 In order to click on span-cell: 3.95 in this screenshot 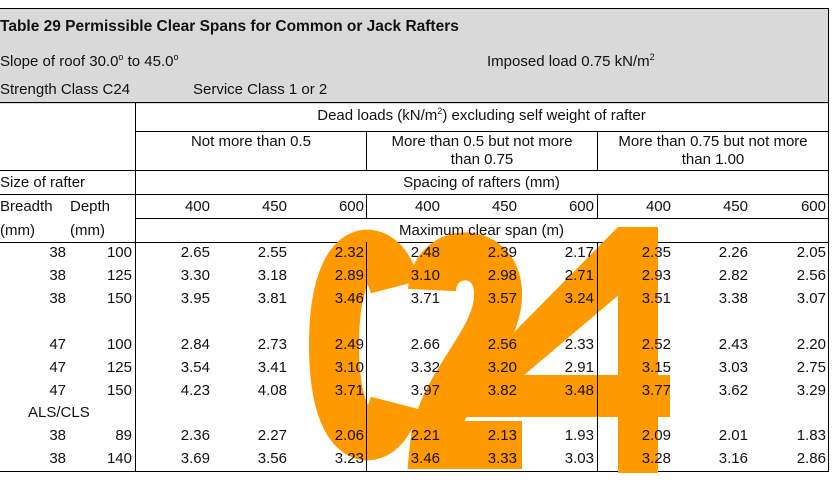, I will do `click(195, 298)`.